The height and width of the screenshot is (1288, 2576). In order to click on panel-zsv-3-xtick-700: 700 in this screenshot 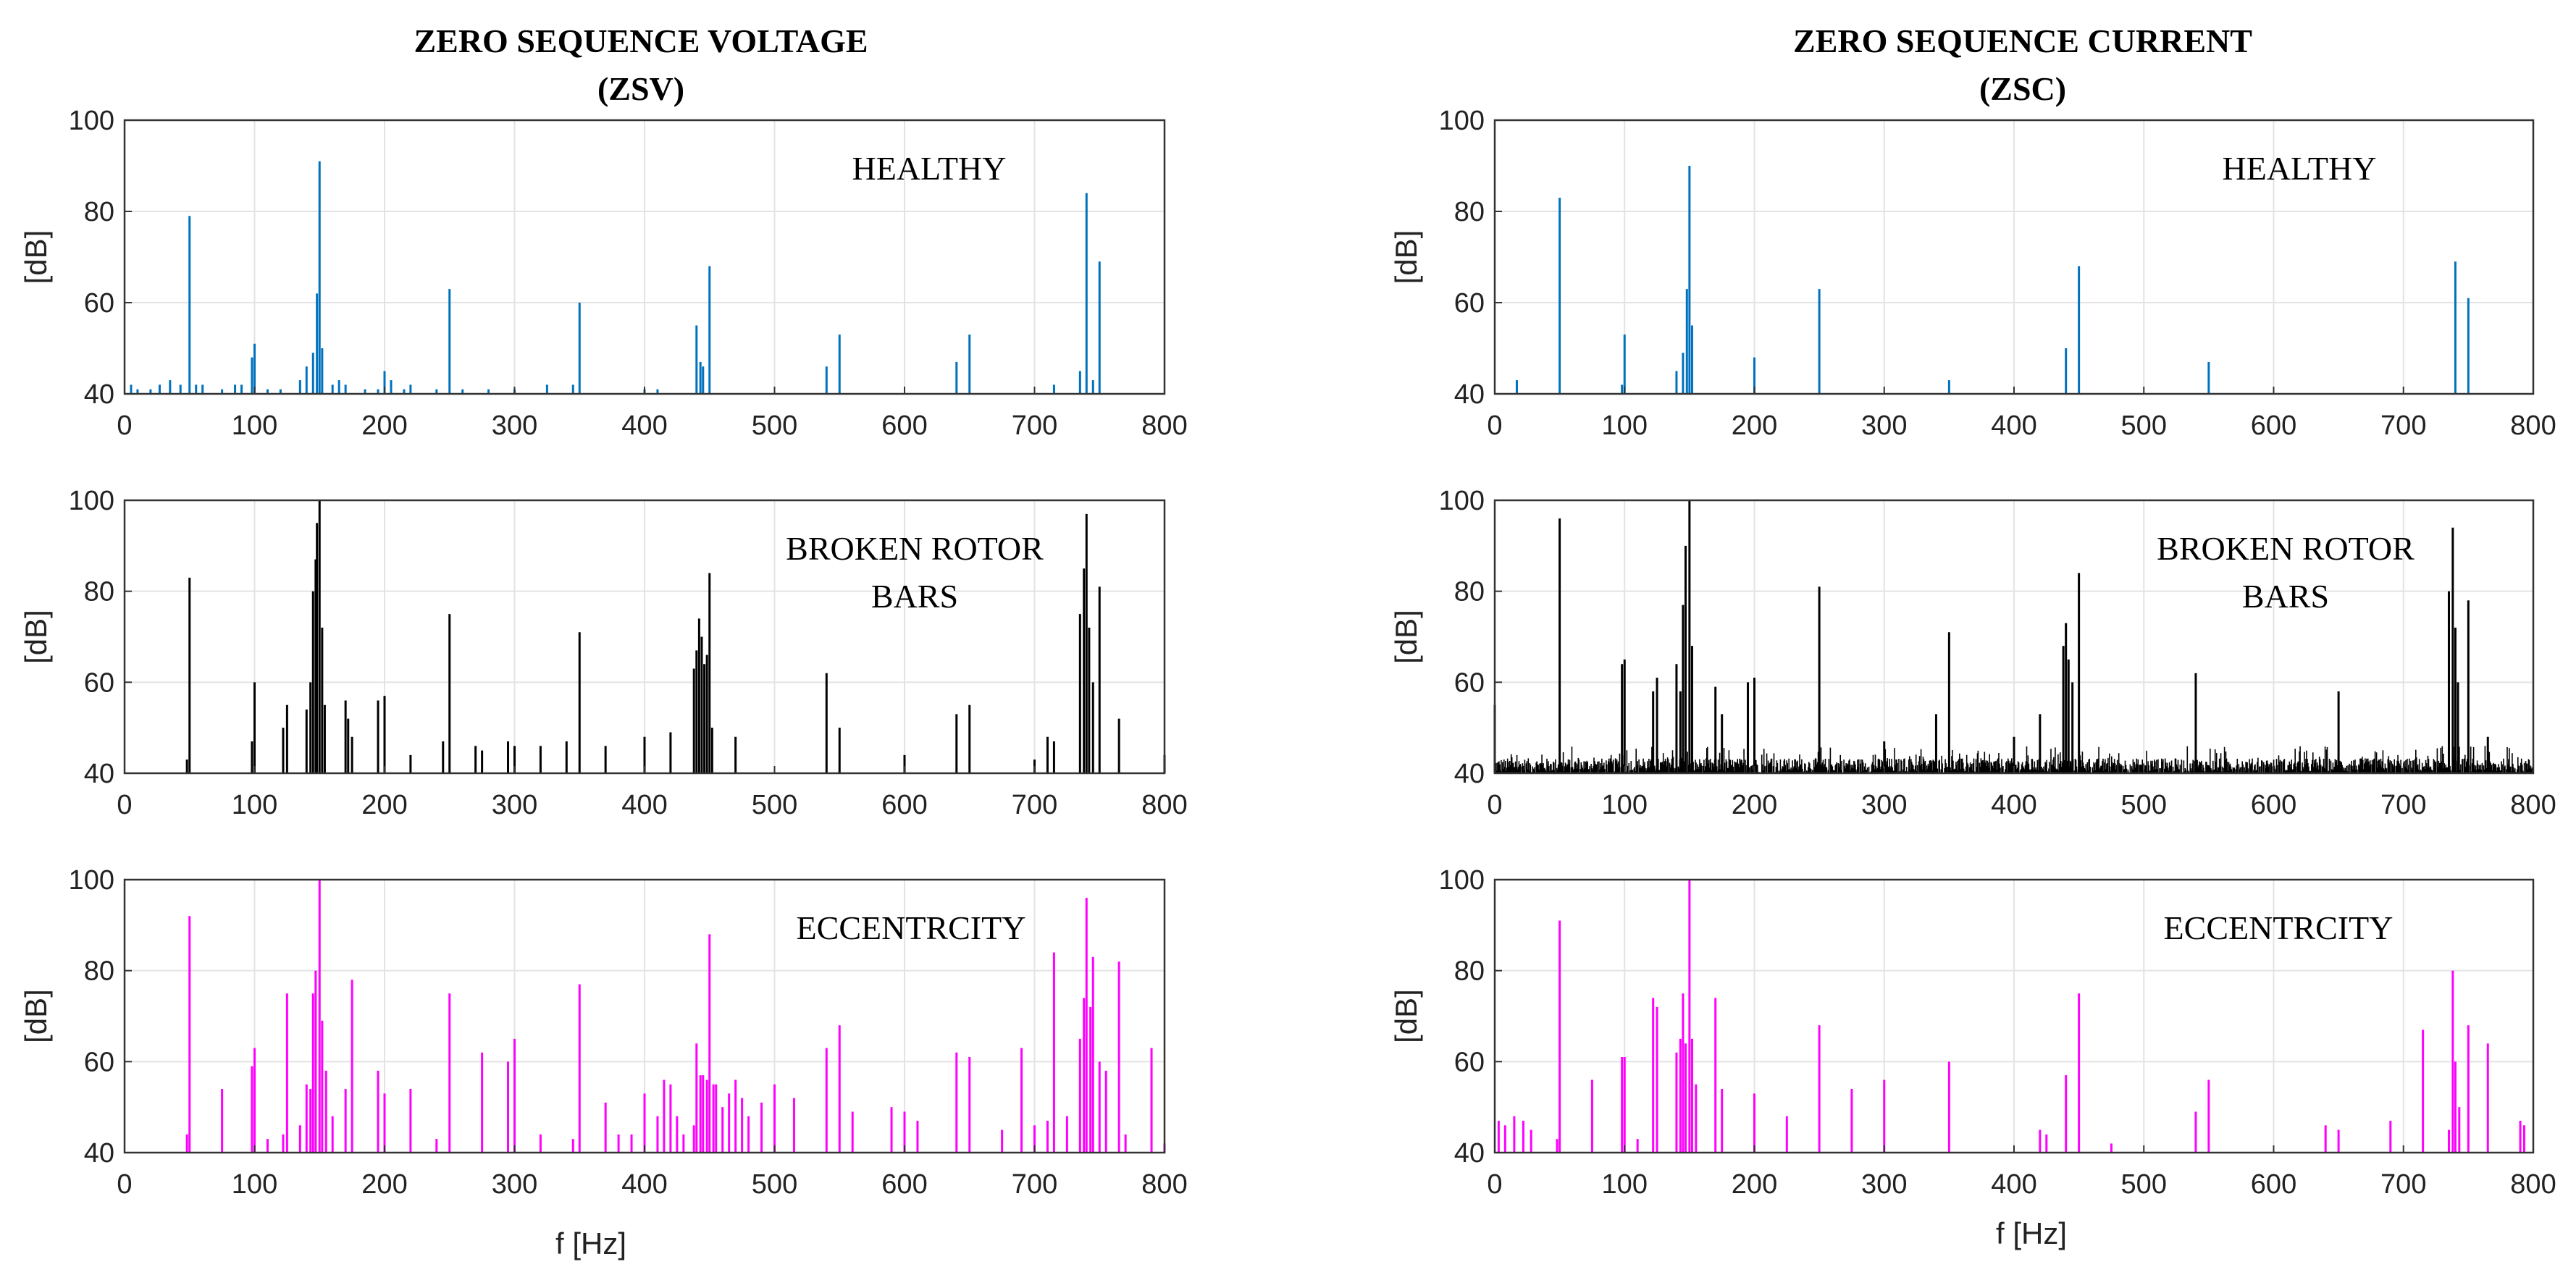, I will do `click(1034, 1184)`.